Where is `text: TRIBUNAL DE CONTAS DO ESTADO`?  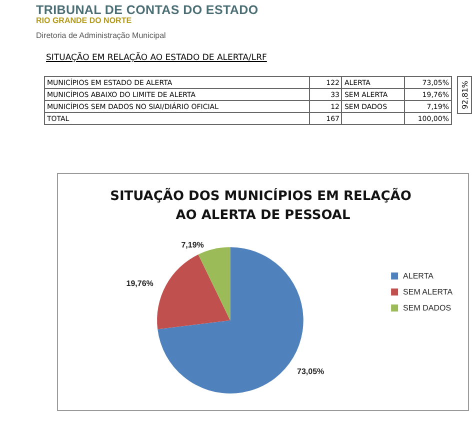 text: TRIBUNAL DE CONTAS DO ESTADO is located at coordinates (147, 10).